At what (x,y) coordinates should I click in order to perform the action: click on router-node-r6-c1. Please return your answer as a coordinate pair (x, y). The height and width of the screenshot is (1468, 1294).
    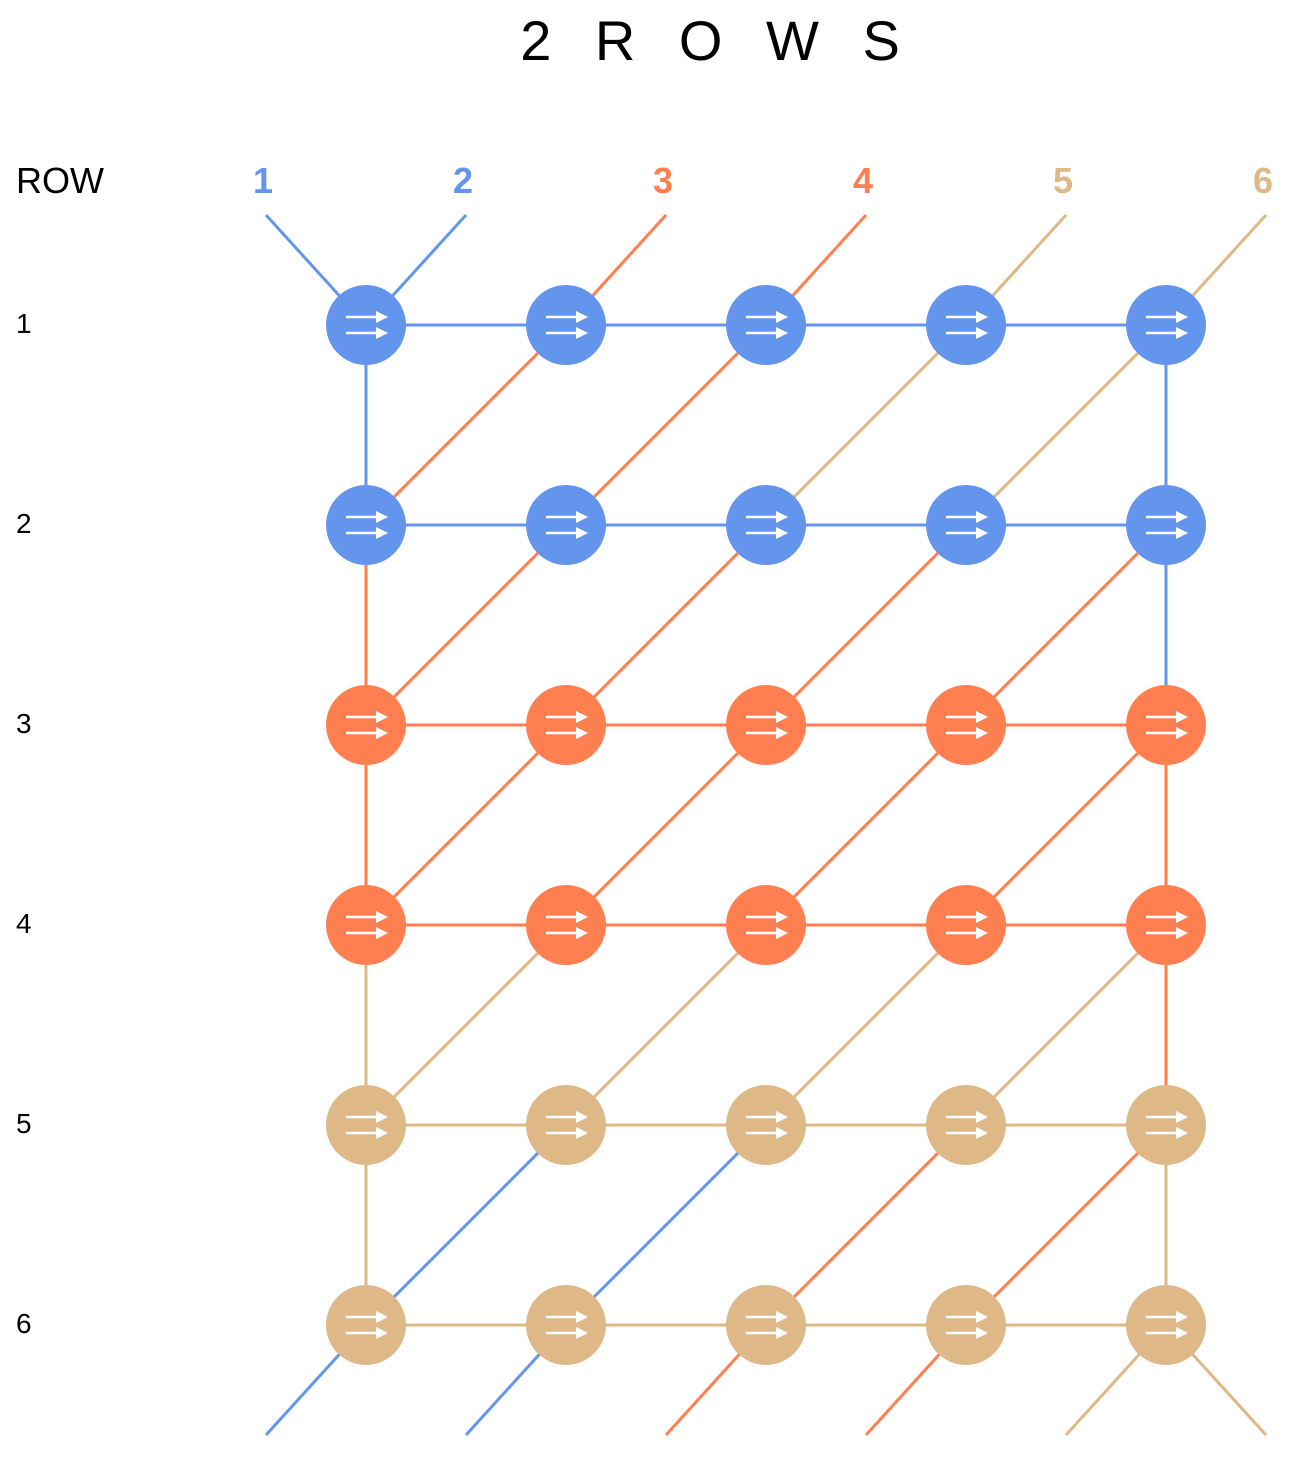
    Looking at the image, I should click on (366, 1325).